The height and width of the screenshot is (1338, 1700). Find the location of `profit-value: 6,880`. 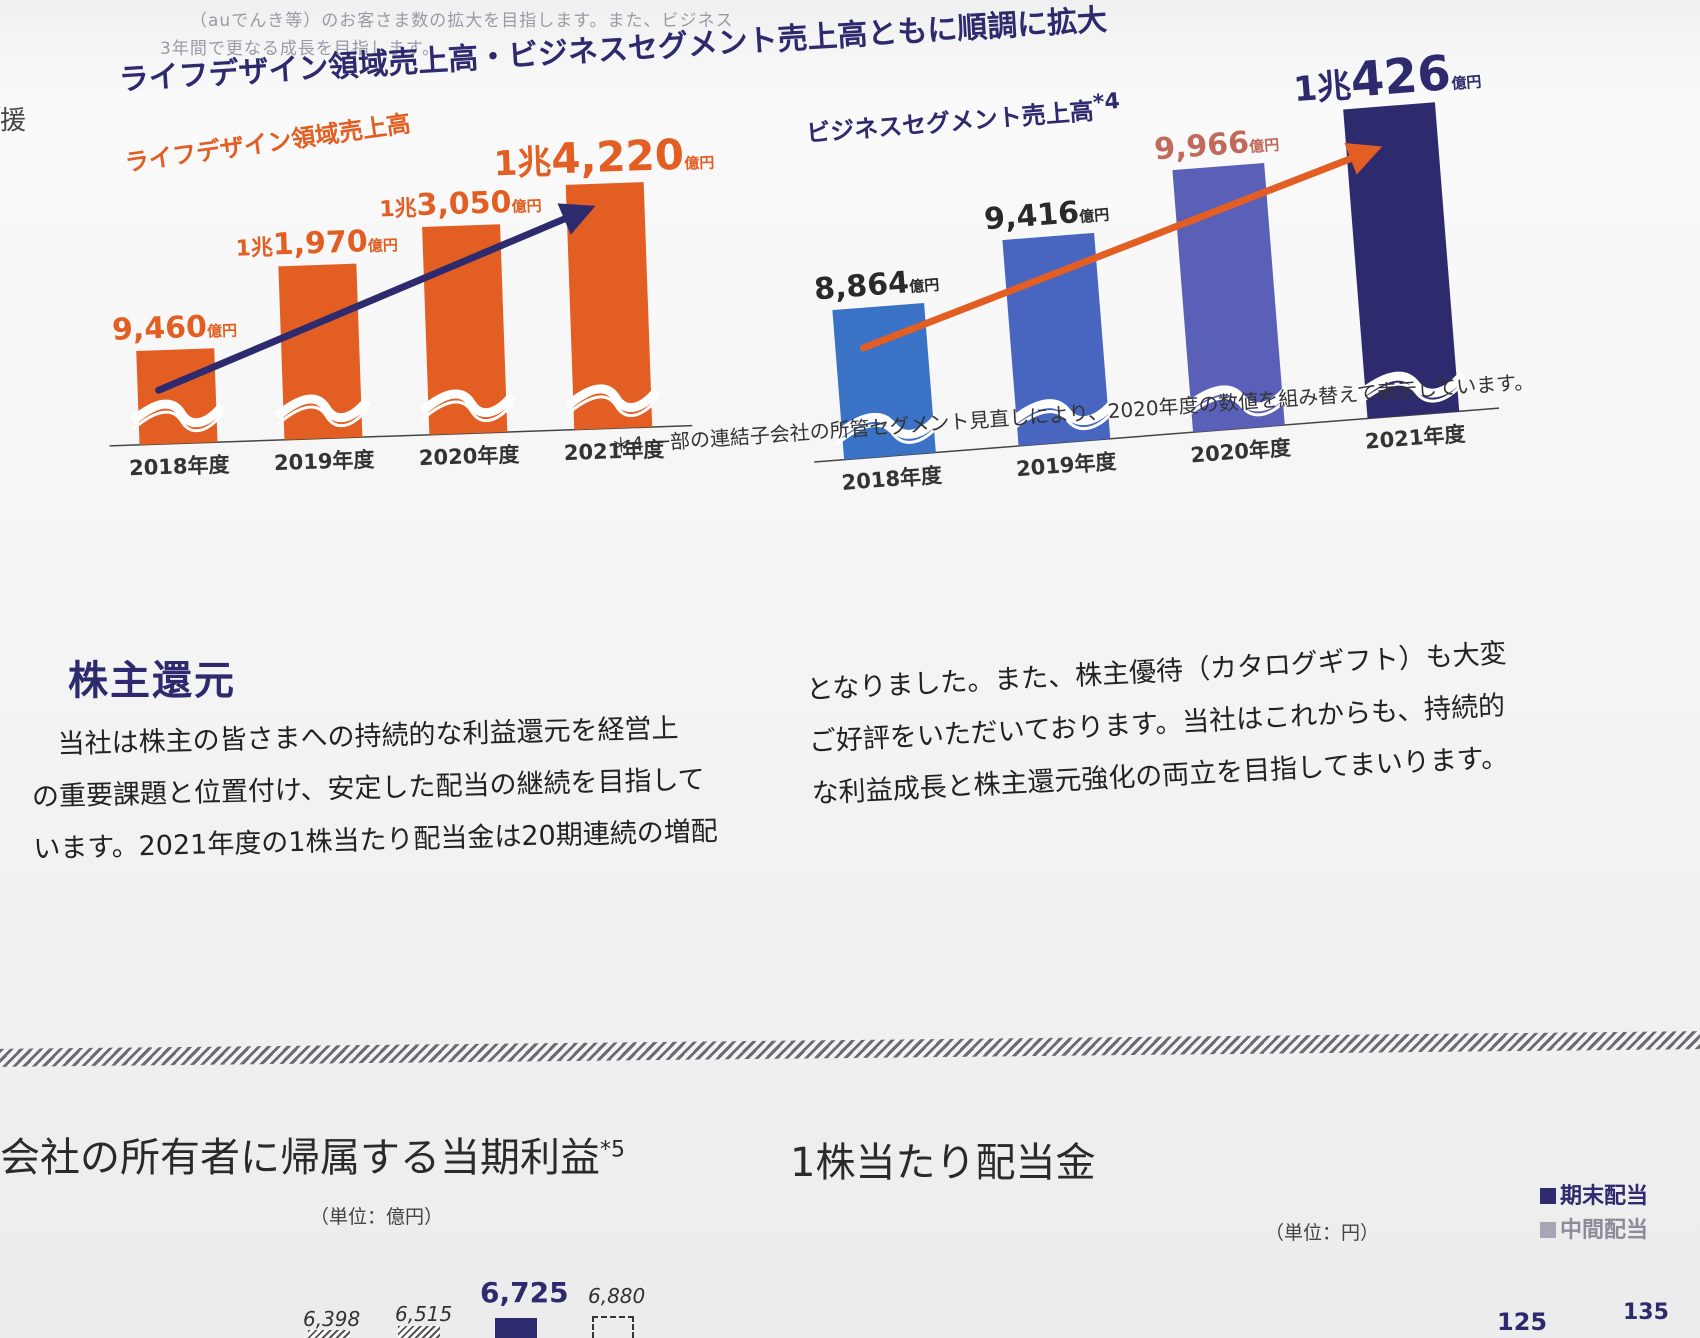

profit-value: 6,880 is located at coordinates (617, 1296).